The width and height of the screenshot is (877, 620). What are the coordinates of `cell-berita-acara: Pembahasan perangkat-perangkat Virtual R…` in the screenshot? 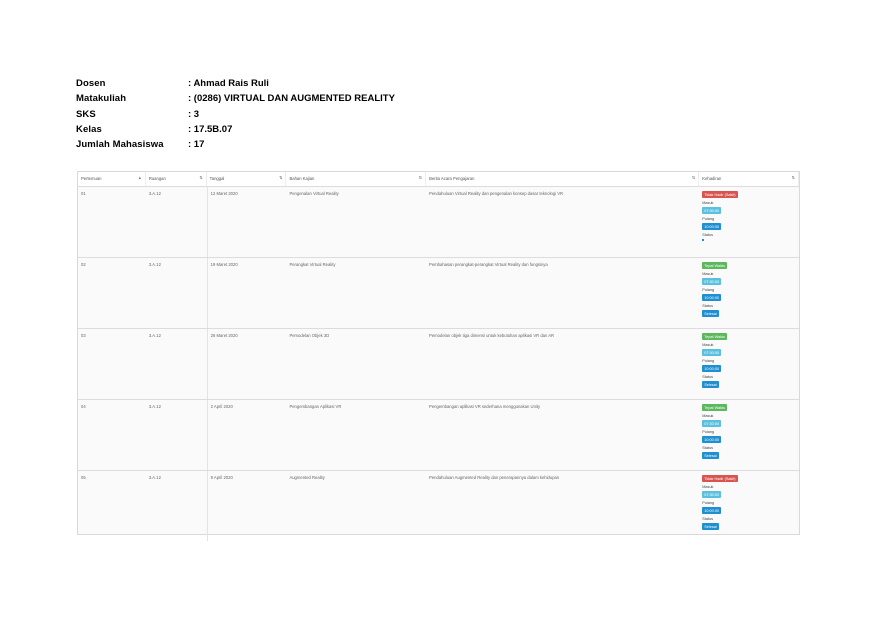 It's located at (488, 264).